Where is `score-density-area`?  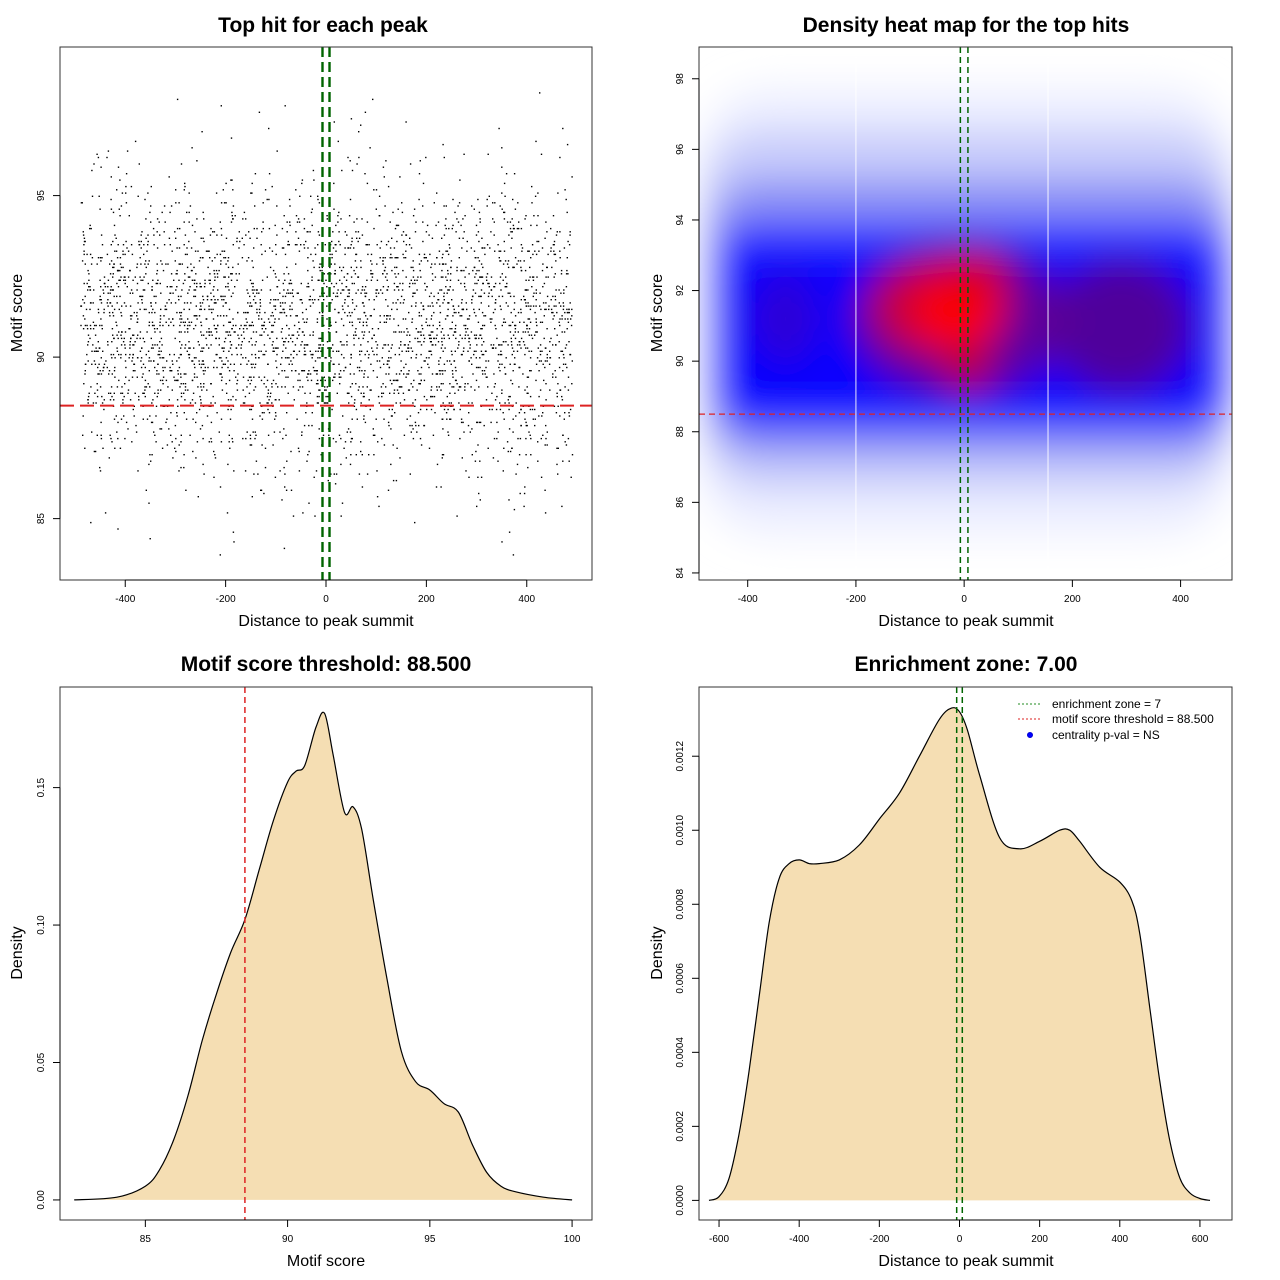
score-density-area is located at coordinates (323, 956).